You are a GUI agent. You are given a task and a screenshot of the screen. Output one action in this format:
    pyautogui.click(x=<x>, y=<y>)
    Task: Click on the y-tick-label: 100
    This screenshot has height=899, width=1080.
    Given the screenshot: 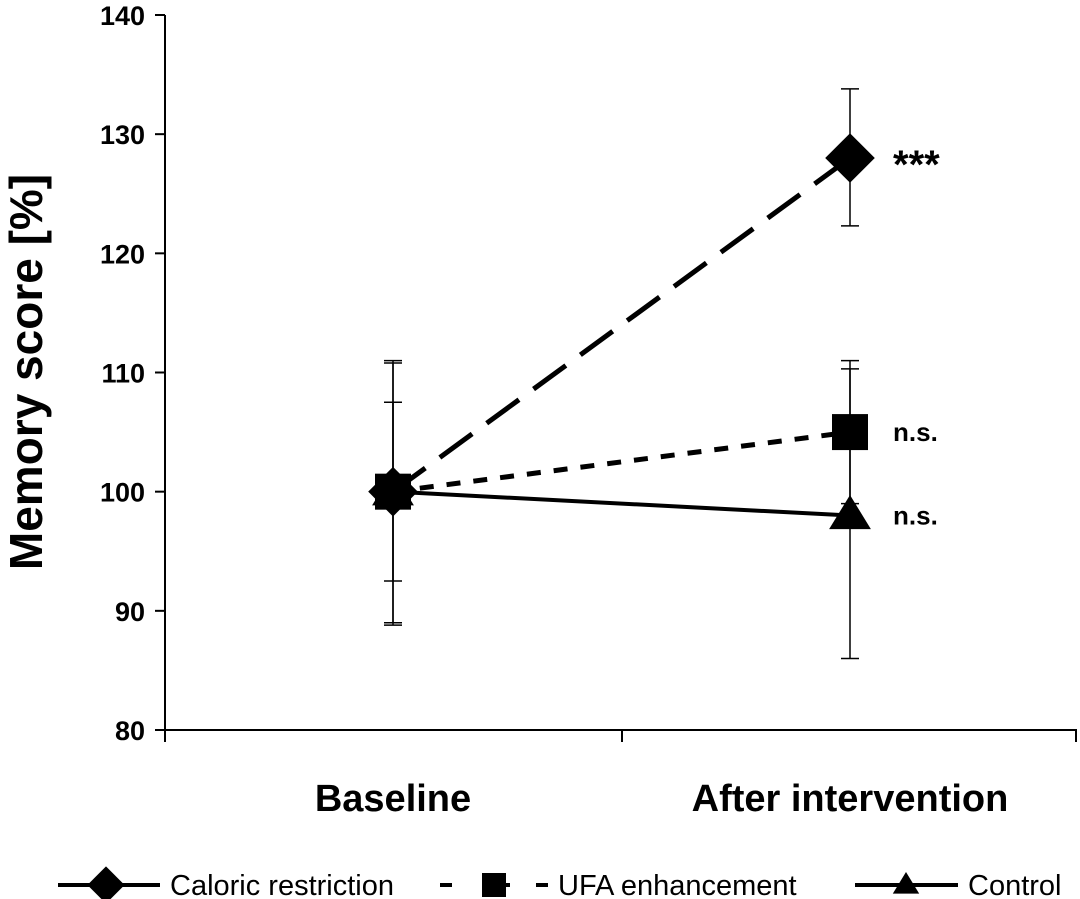 What is the action you would take?
    pyautogui.click(x=122, y=493)
    